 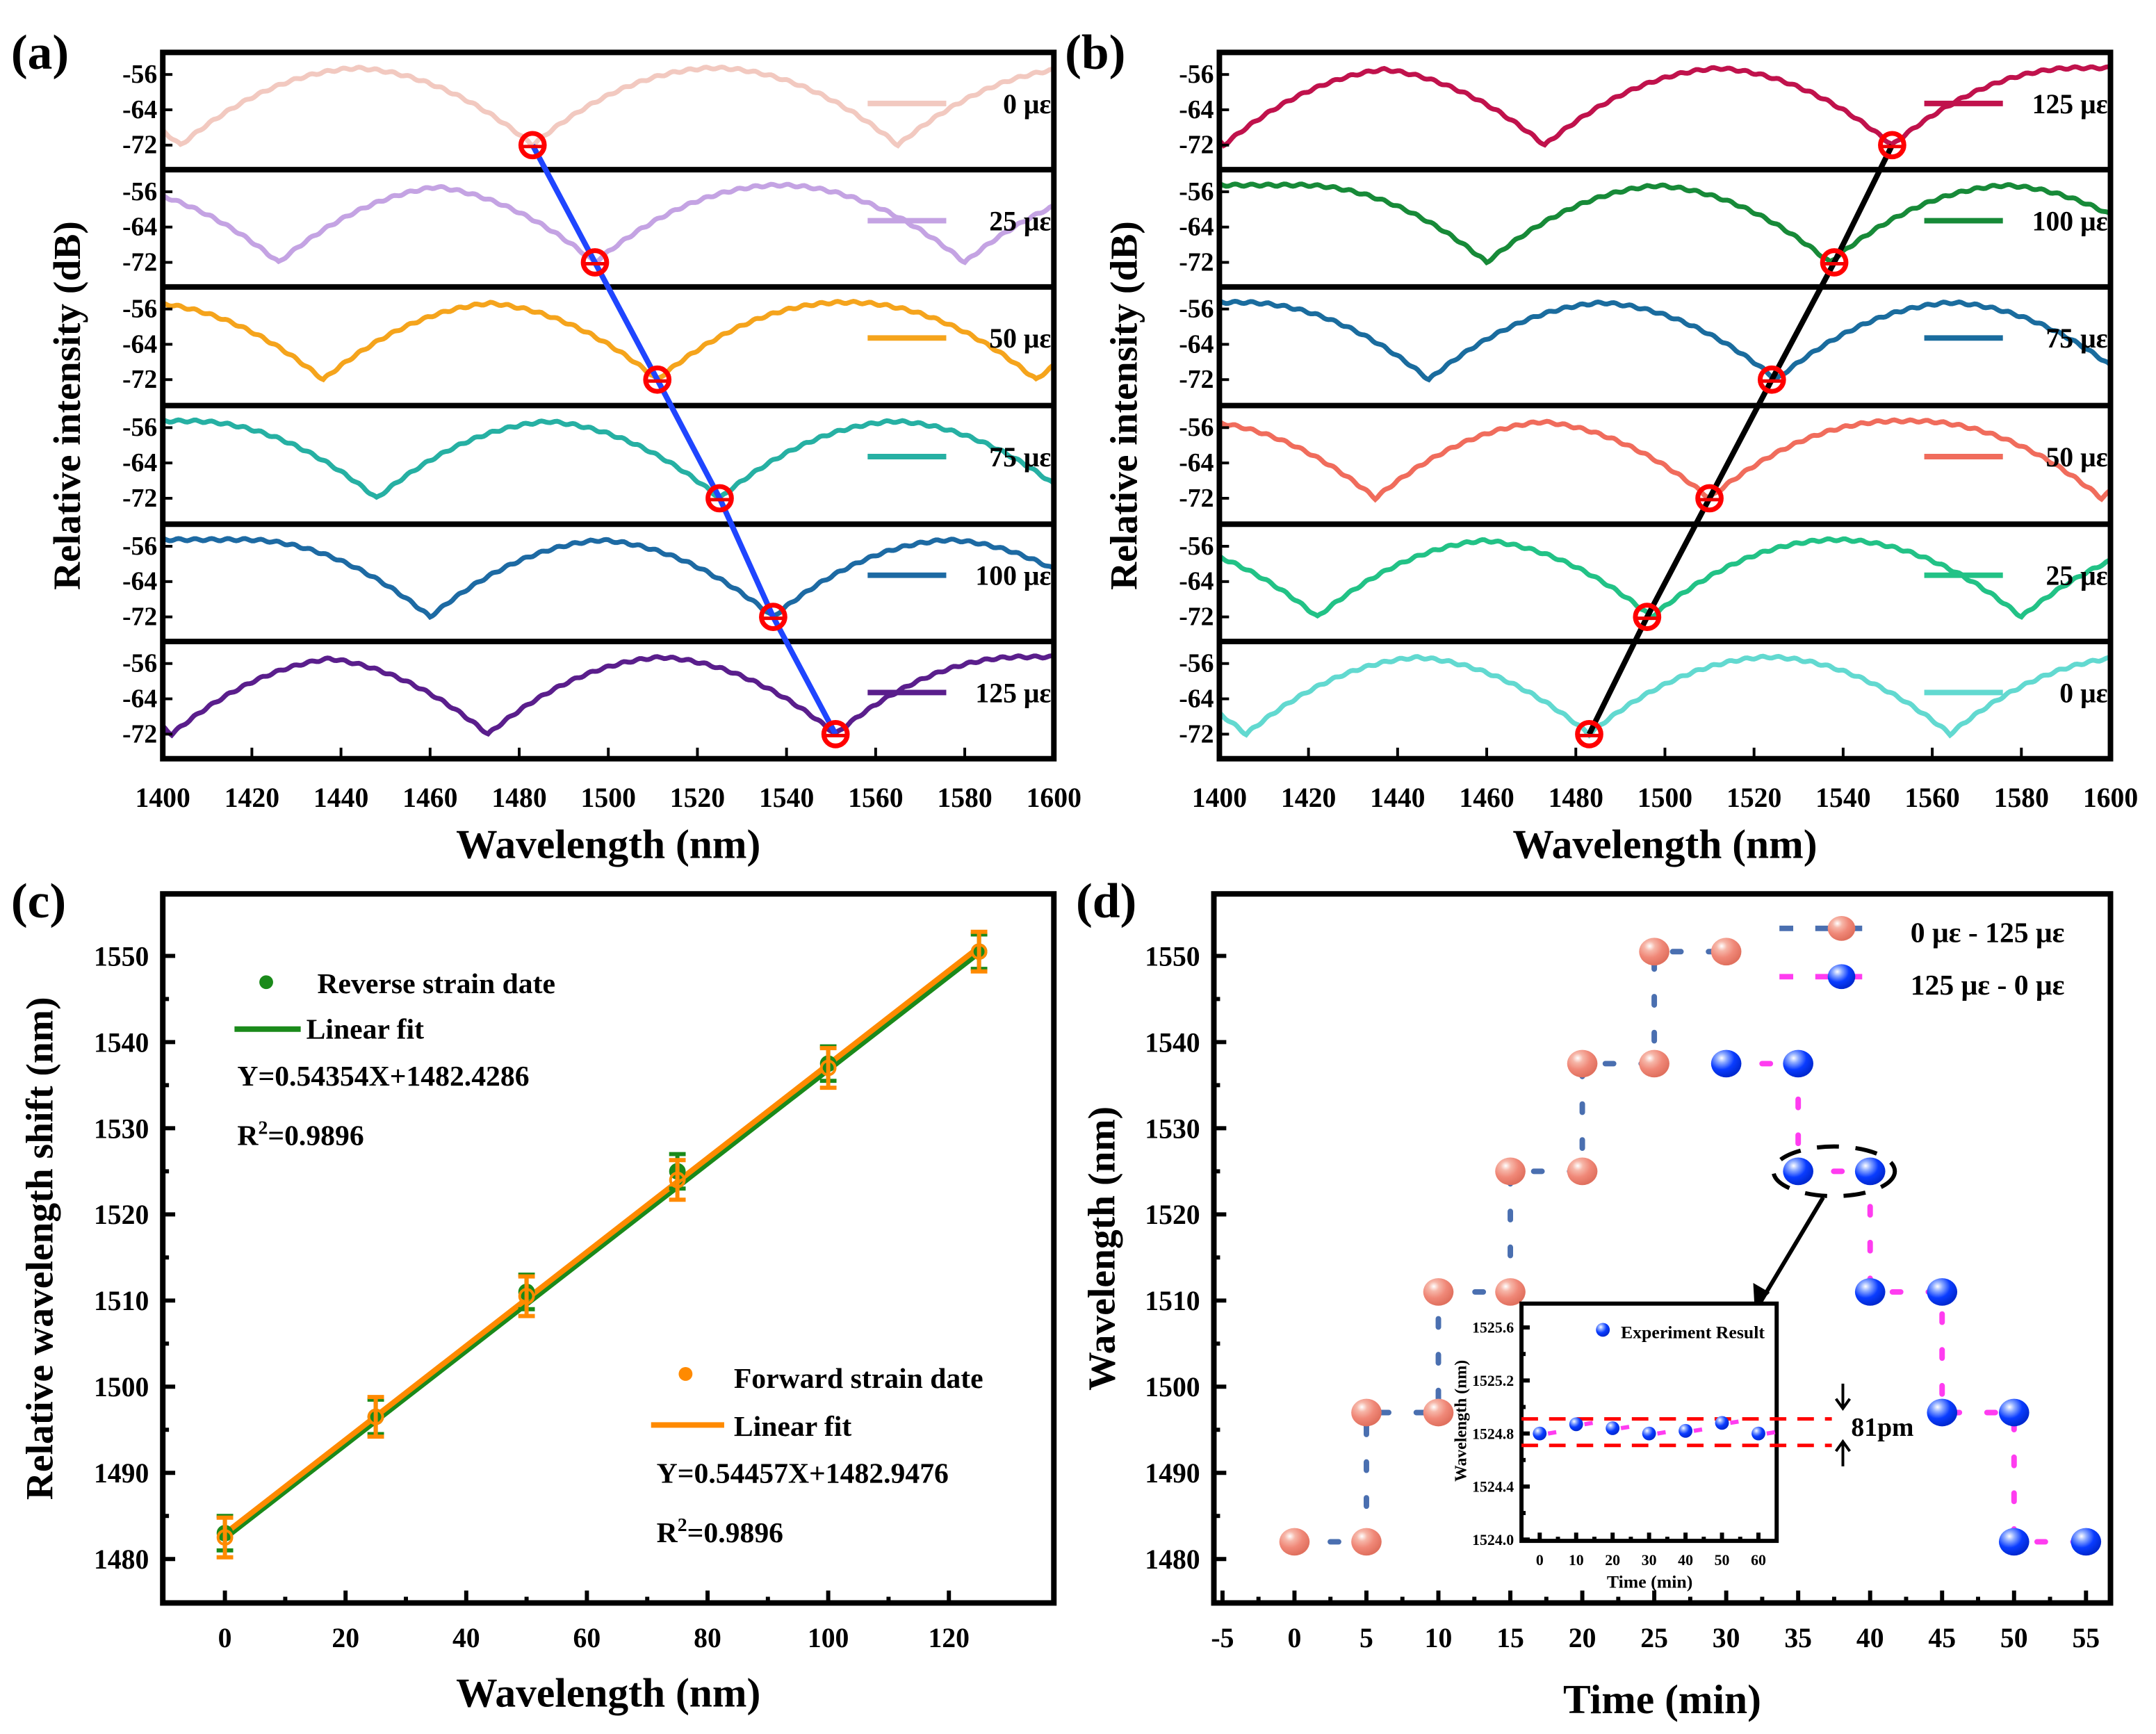 What do you see at coordinates (1870, 1638) in the screenshot?
I see `x-tick-label: 40` at bounding box center [1870, 1638].